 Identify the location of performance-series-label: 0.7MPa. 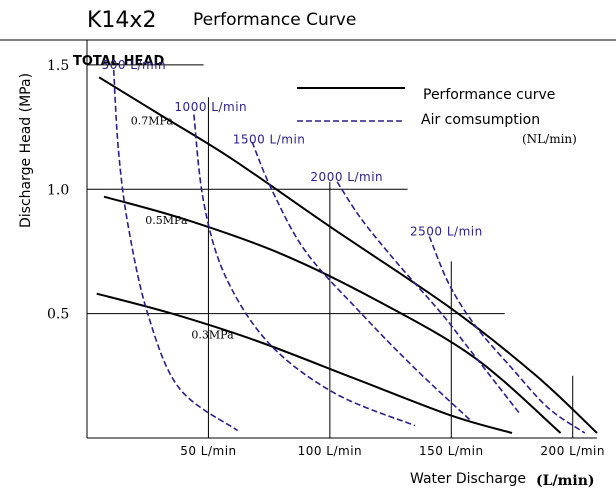
(152, 121).